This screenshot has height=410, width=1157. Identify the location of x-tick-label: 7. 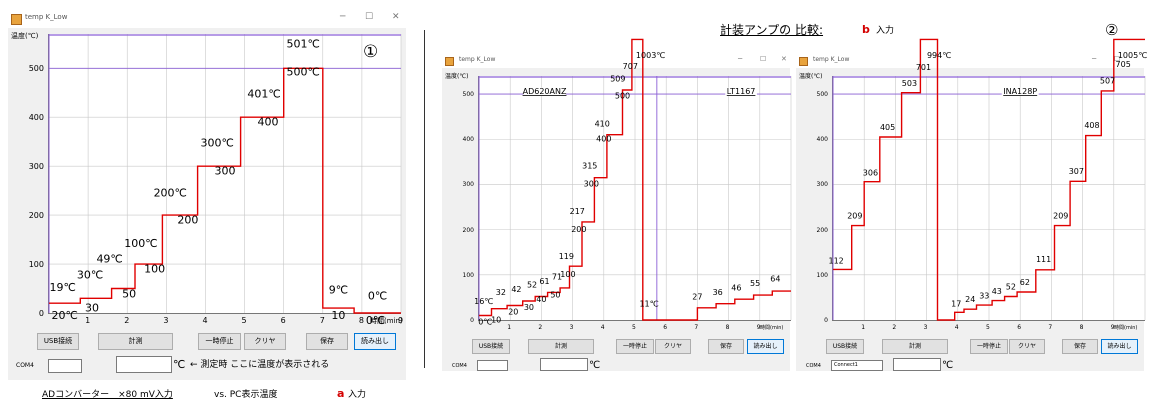
(322, 320).